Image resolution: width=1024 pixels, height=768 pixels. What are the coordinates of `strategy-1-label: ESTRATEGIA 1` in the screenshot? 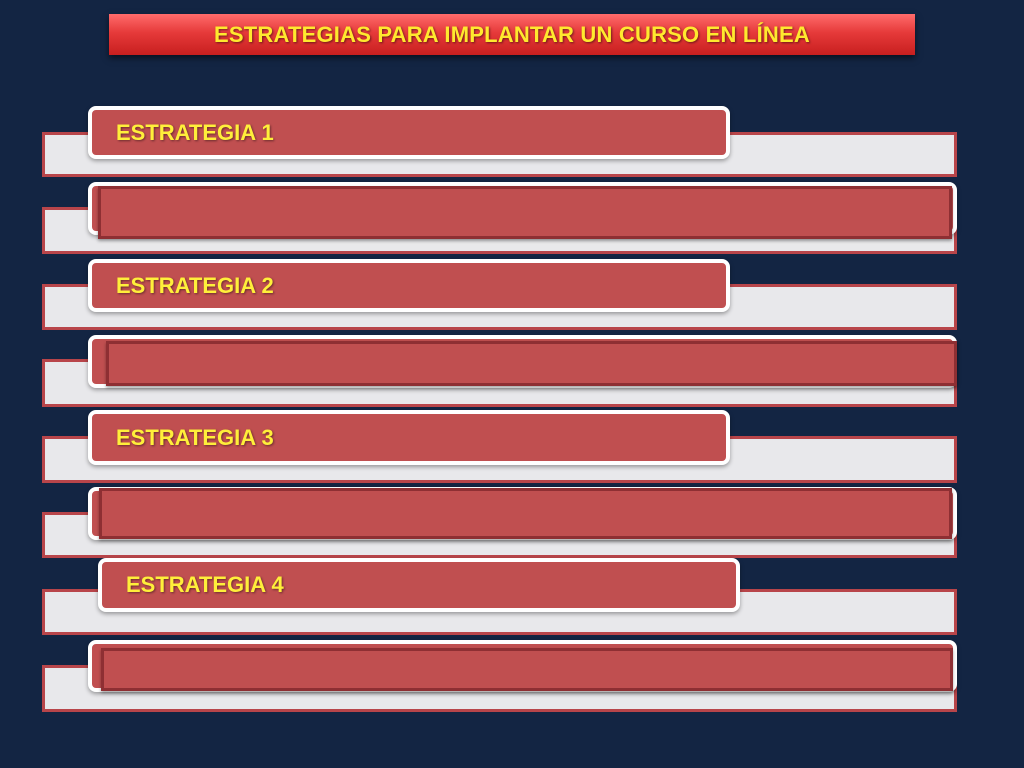 It's located at (195, 132).